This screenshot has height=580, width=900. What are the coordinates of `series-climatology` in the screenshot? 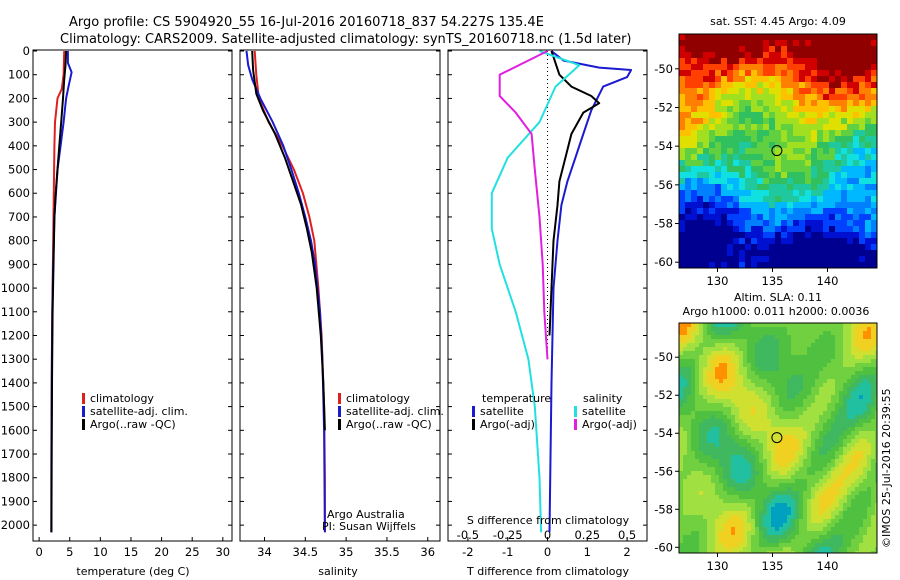 It's located at (289, 291).